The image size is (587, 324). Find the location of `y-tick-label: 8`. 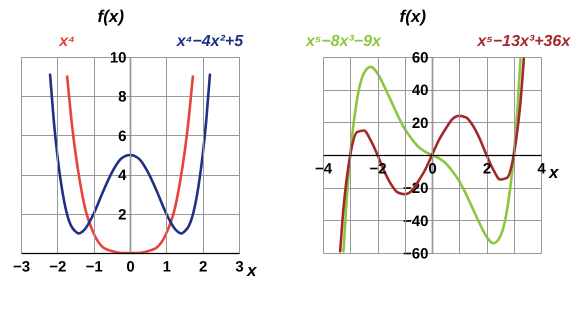

y-tick-label: 8 is located at coordinates (122, 97).